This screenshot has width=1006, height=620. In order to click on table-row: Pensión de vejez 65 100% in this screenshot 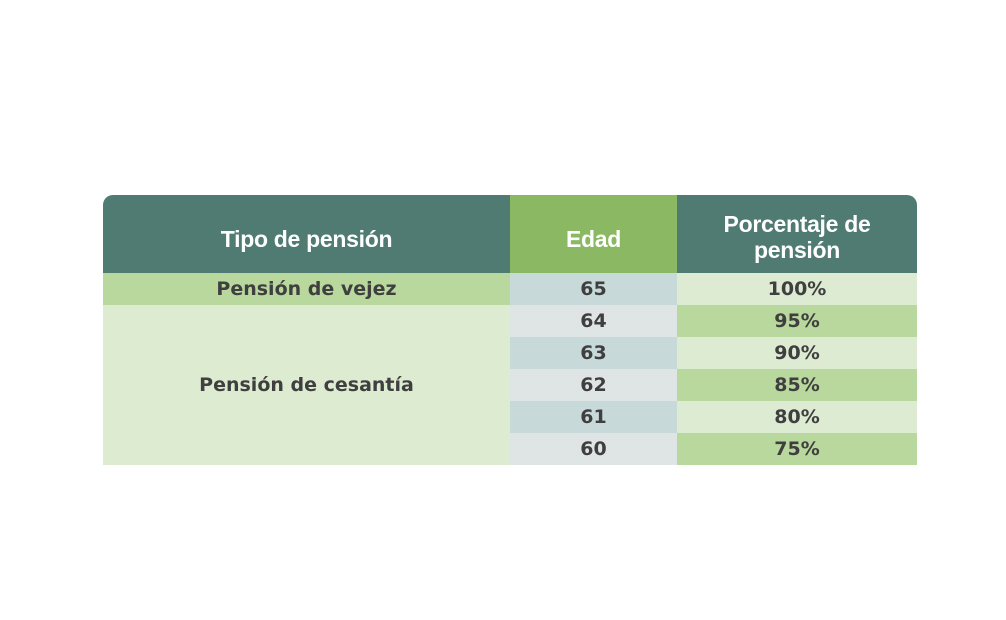, I will do `click(510, 289)`.